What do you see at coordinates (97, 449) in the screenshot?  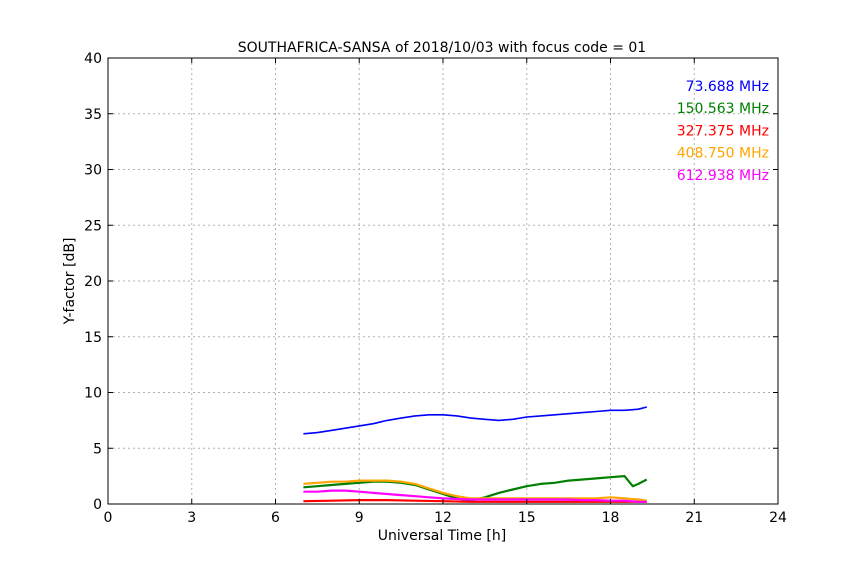 I see `y-tick-label: 5` at bounding box center [97, 449].